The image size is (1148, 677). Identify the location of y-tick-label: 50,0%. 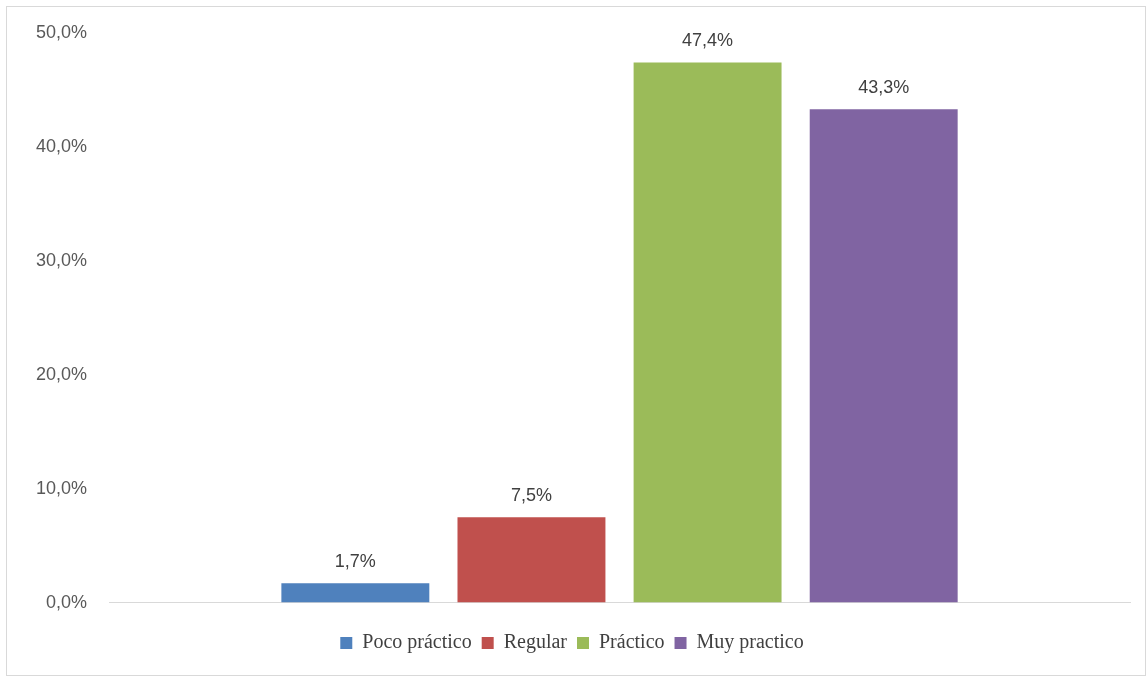
(61, 31).